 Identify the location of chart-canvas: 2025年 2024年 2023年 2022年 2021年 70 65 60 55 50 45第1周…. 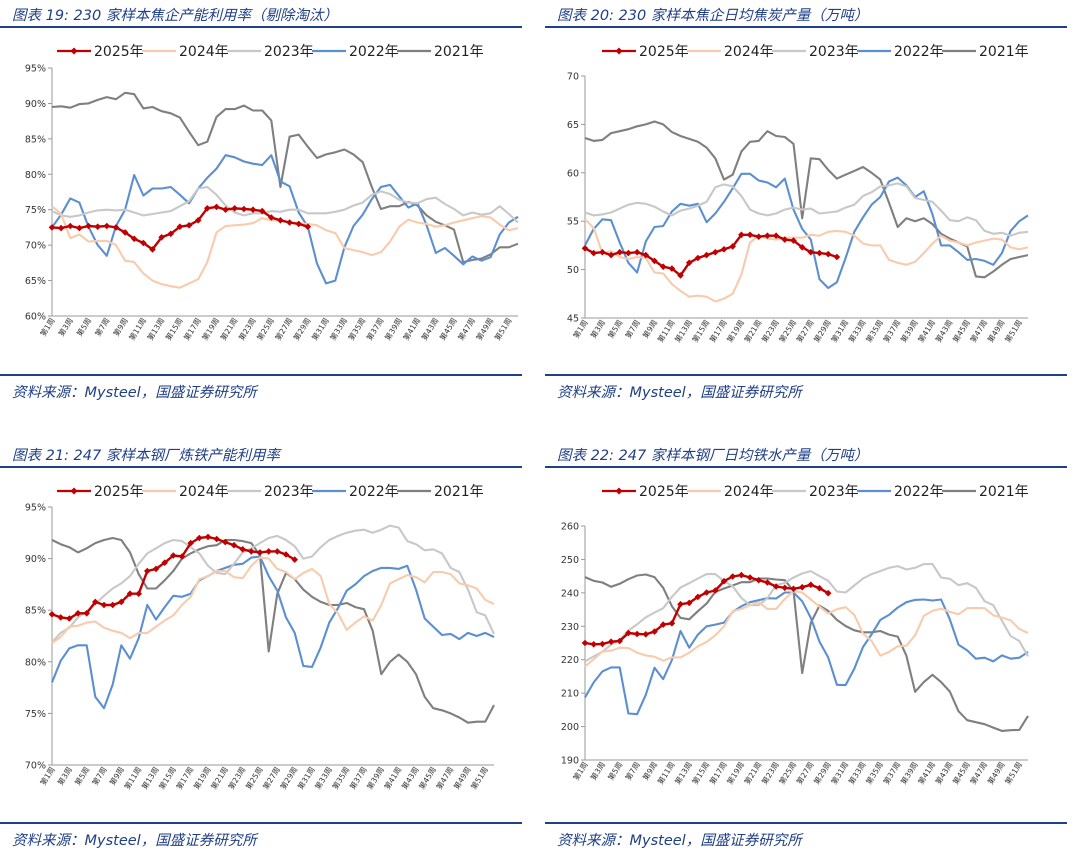
(798, 194).